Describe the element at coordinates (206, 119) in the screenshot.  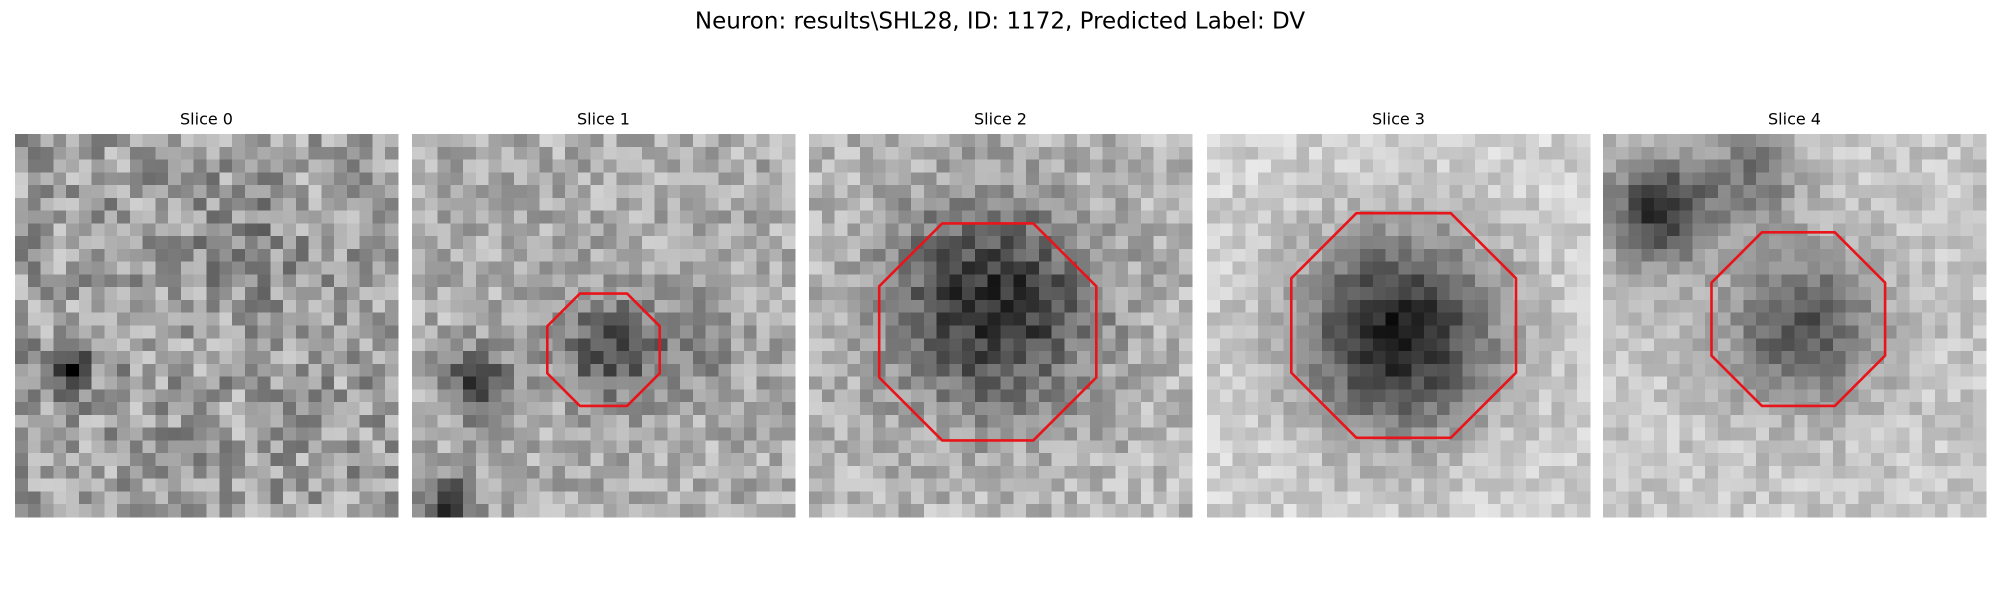
I see `slice-title: Slice 0` at that location.